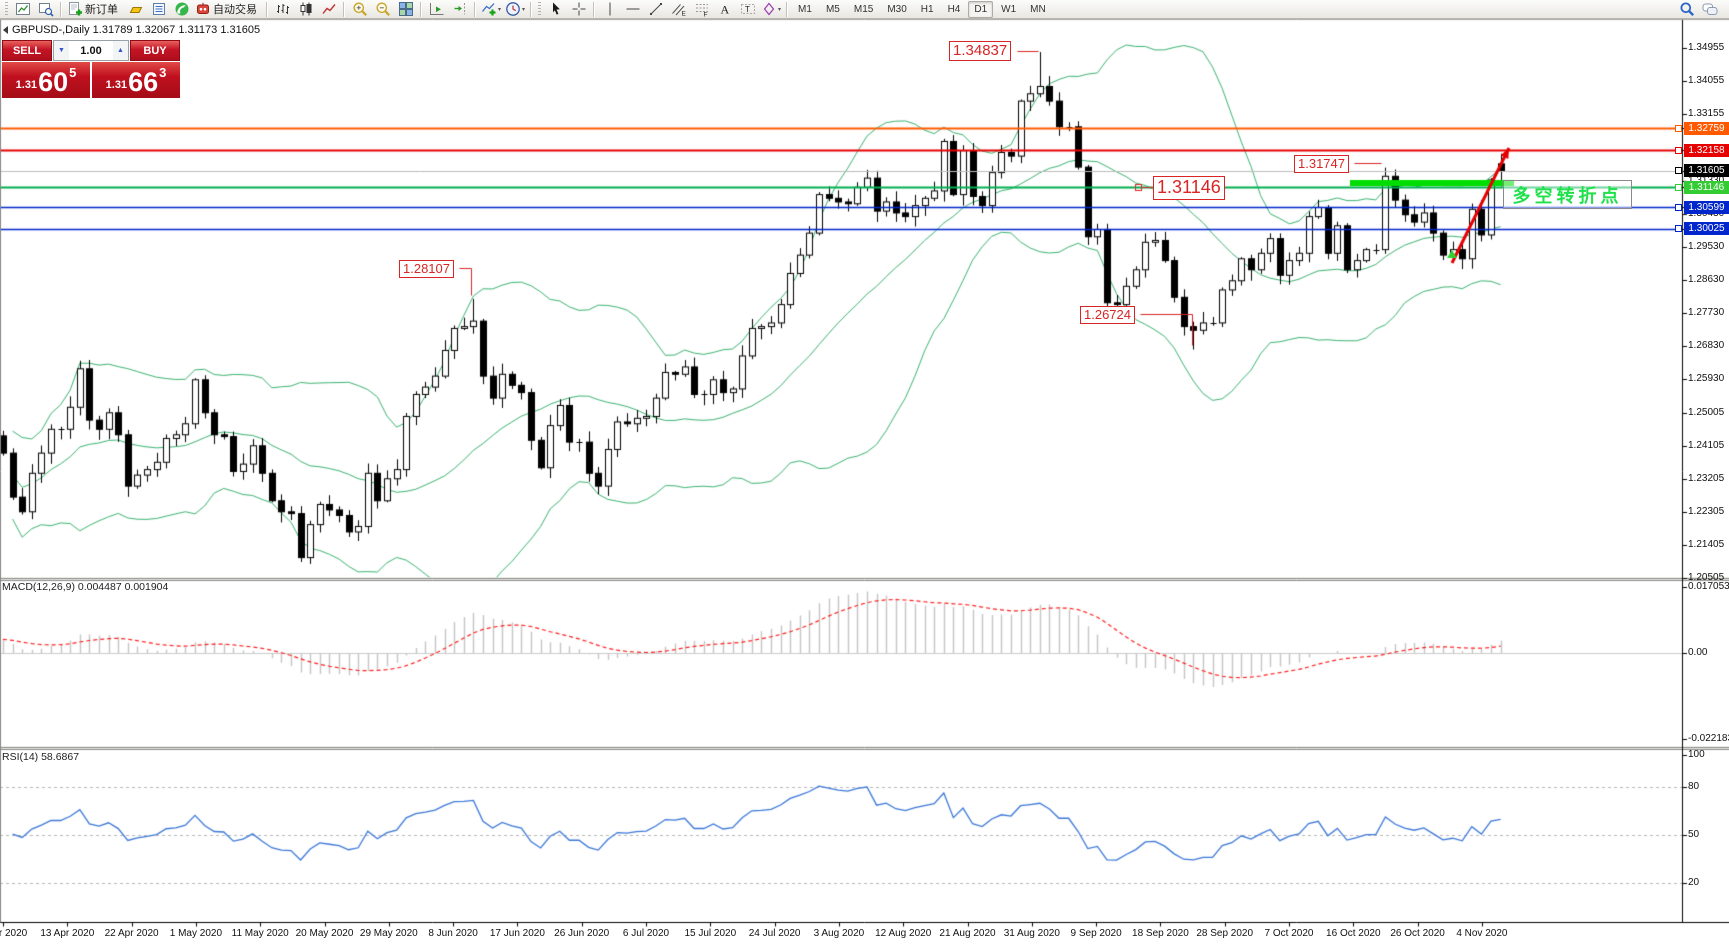 Image resolution: width=1729 pixels, height=944 pixels. I want to click on sell-price-sup: 5, so click(73, 72).